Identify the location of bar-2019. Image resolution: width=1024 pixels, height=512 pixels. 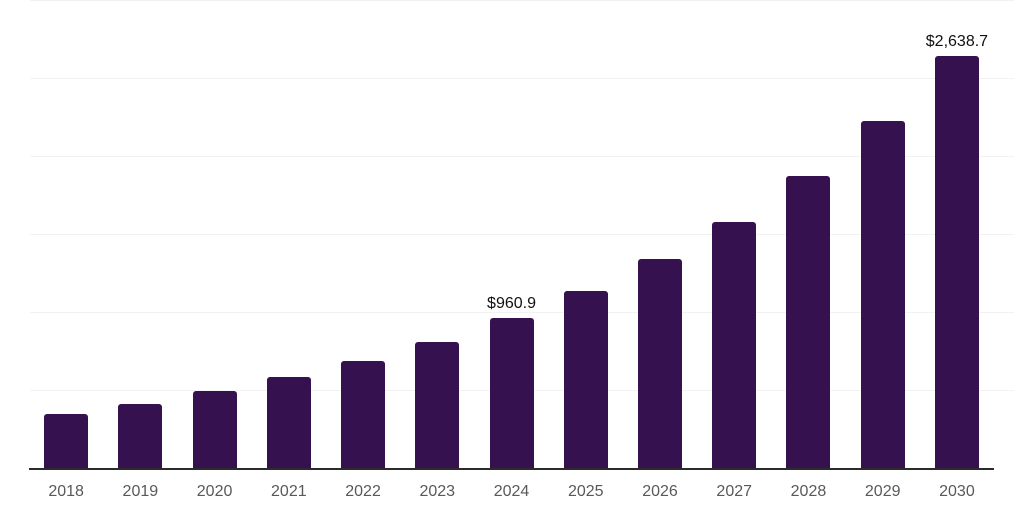
(140, 435).